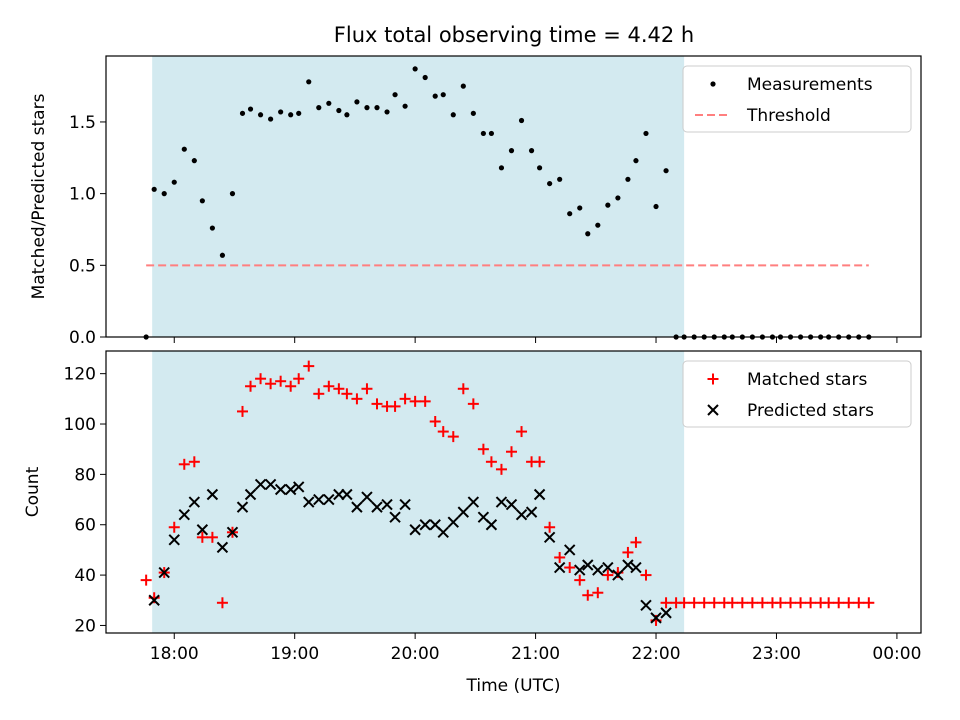 The height and width of the screenshot is (720, 960). I want to click on figure-title: Flux total observing time = 4.42 h, so click(514, 35).